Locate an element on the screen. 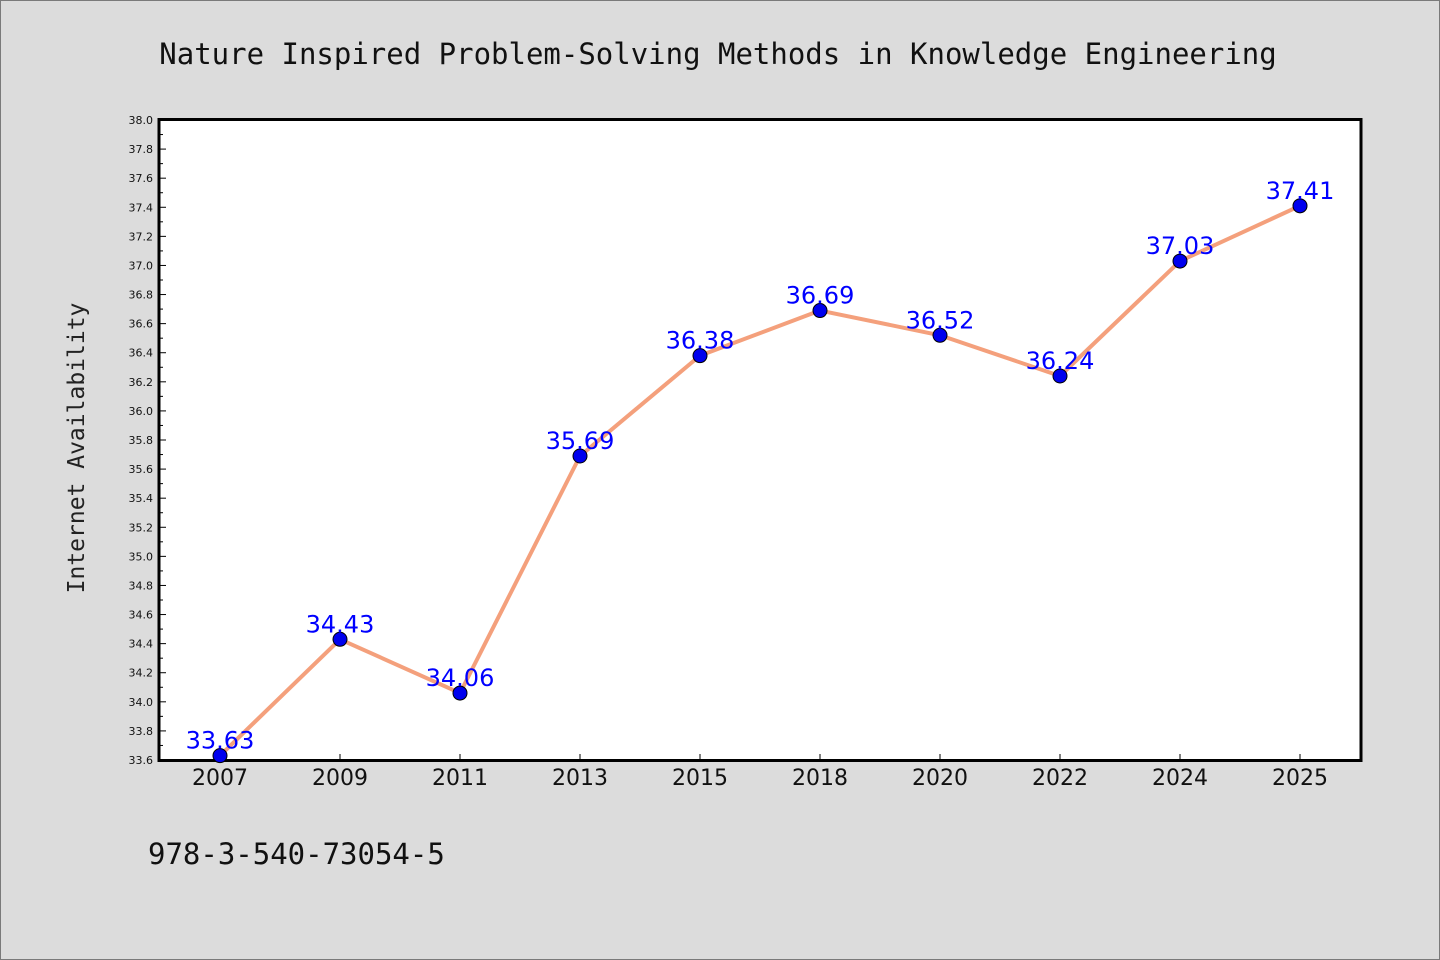  data-label: 34.43 is located at coordinates (340, 624).